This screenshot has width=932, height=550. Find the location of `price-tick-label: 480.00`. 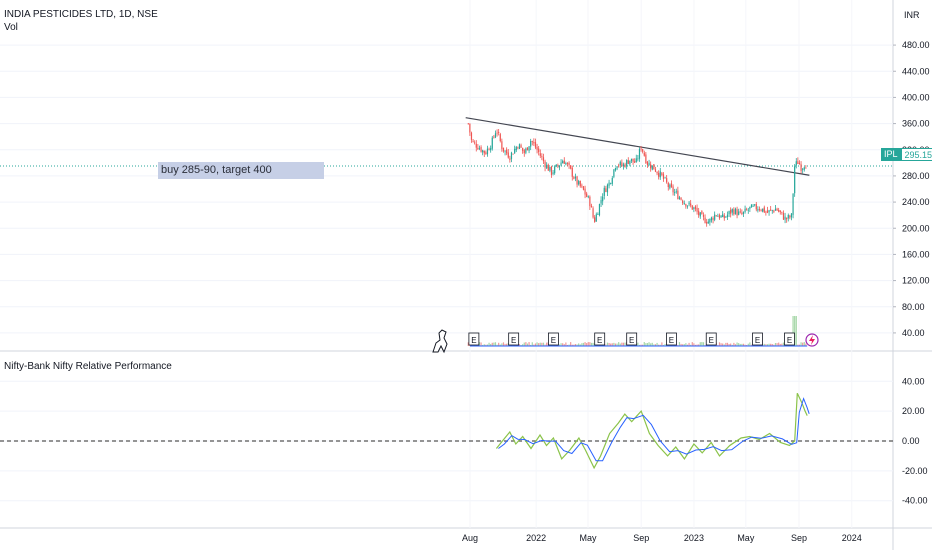

price-tick-label: 480.00 is located at coordinates (916, 45).